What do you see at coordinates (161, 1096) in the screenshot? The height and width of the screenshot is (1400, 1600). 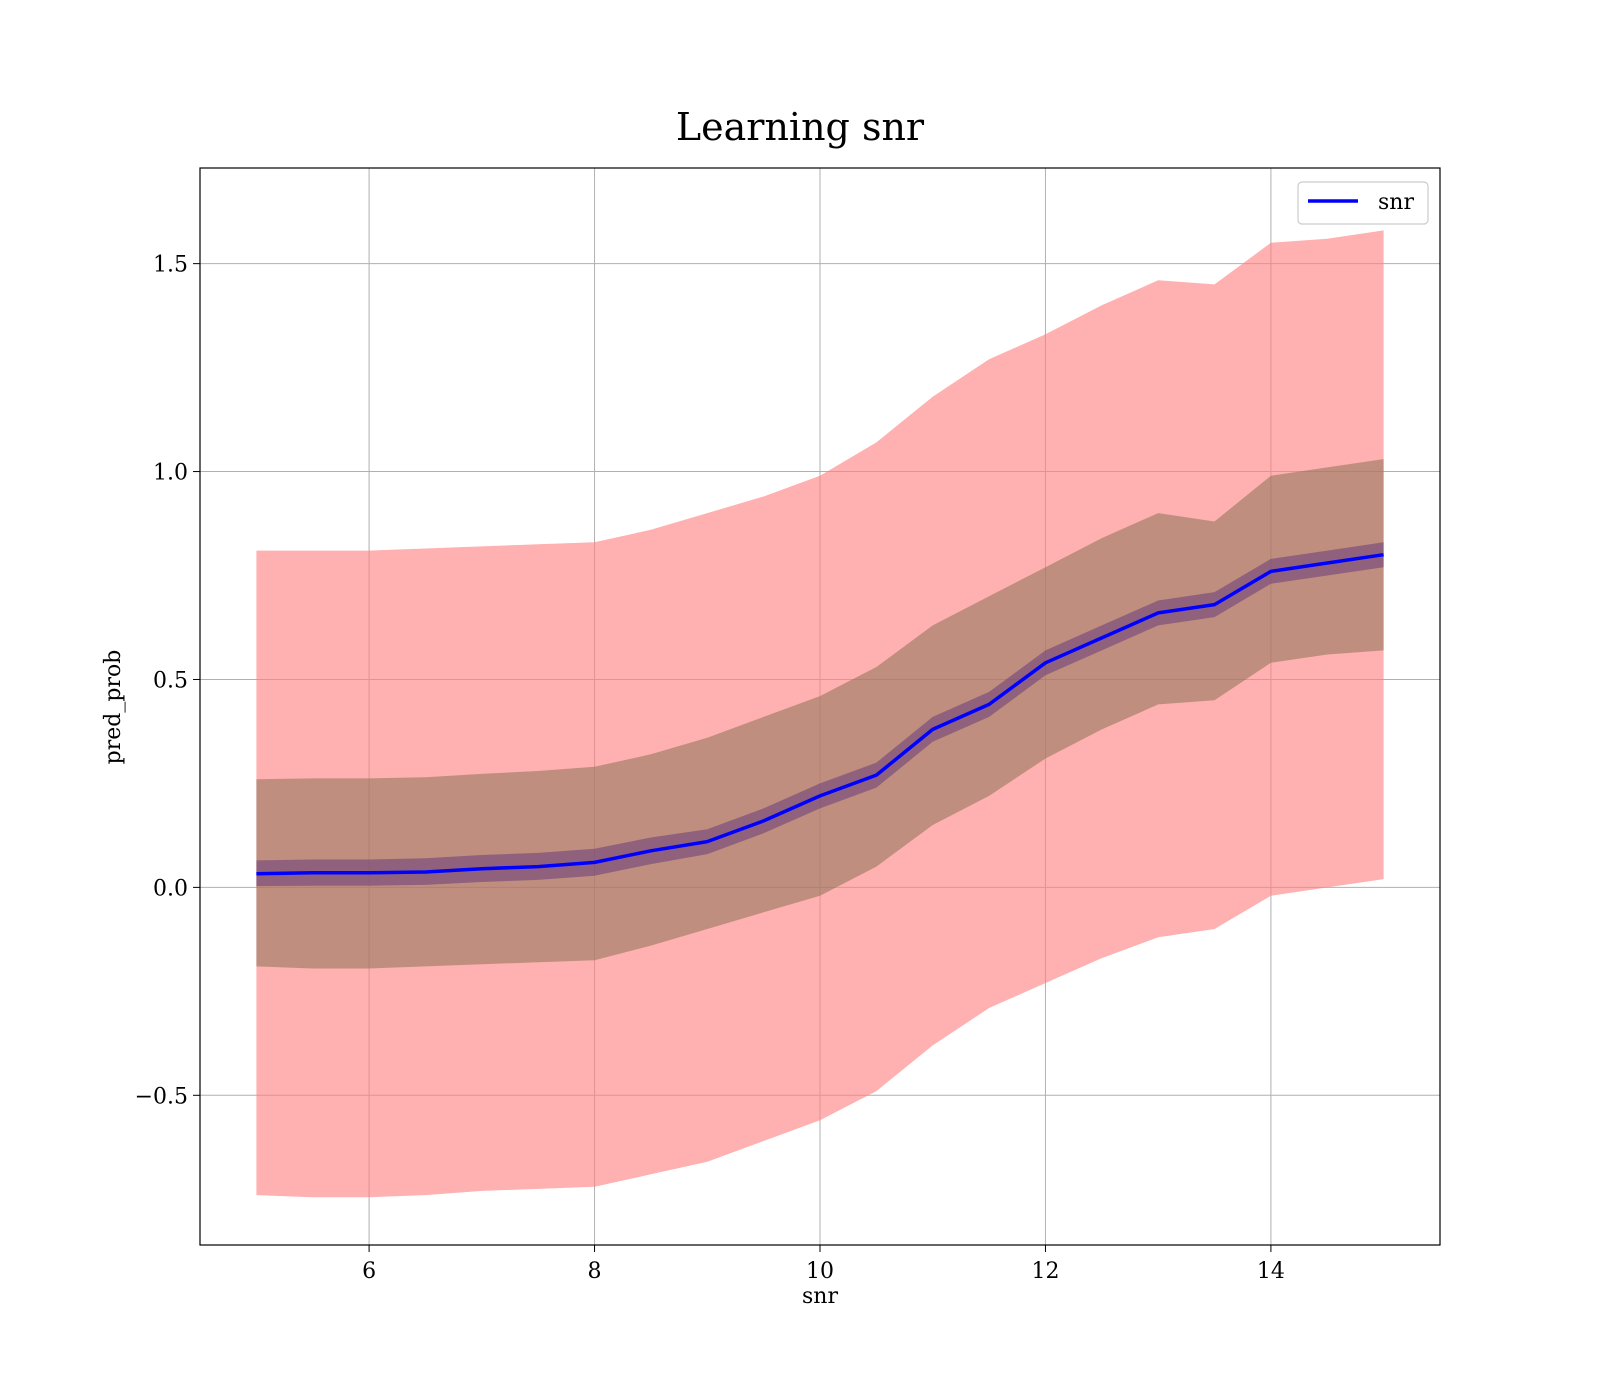 I see `y-tick-label-0: −0.5` at bounding box center [161, 1096].